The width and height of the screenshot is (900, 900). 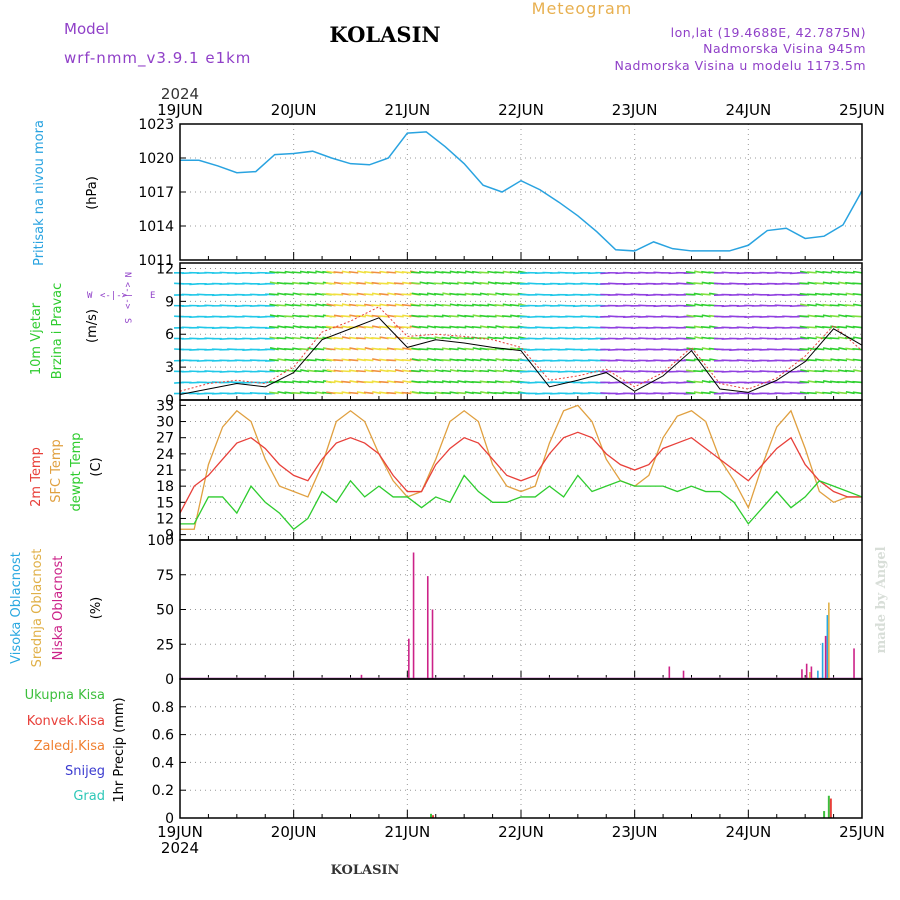 I want to click on wind-unit: (m/s), so click(x=92, y=326).